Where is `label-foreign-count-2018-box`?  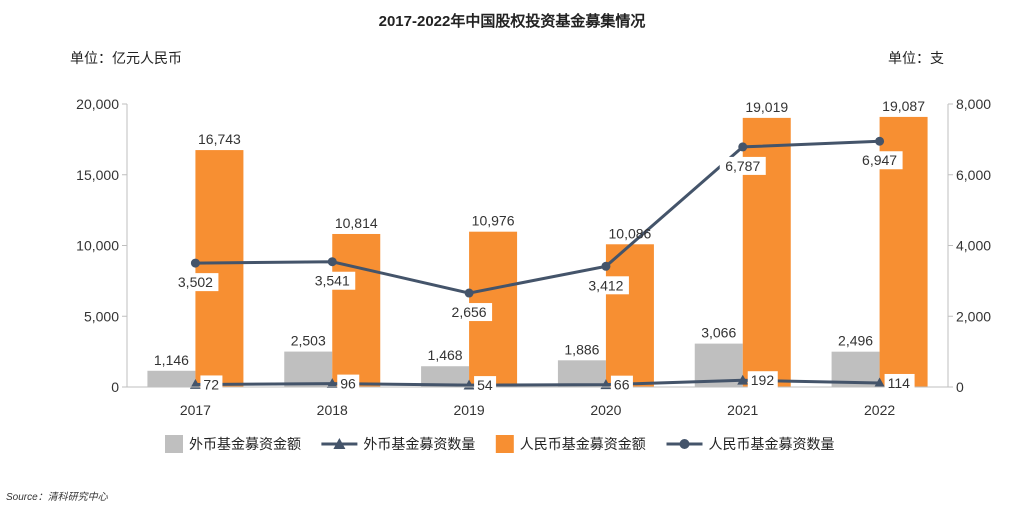
label-foreign-count-2018-box is located at coordinates (348, 383).